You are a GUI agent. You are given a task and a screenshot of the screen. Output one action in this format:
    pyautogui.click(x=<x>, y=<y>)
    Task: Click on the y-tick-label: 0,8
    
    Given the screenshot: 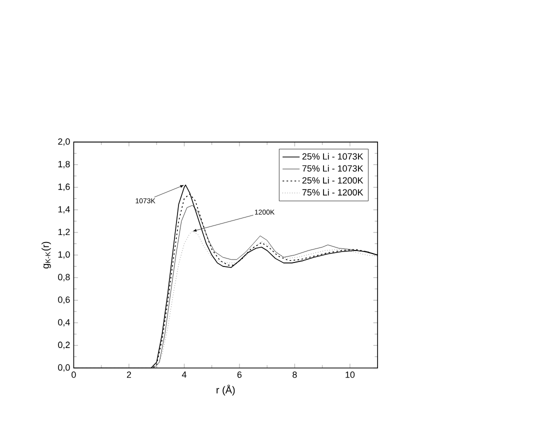 What is the action you would take?
    pyautogui.click(x=64, y=278)
    